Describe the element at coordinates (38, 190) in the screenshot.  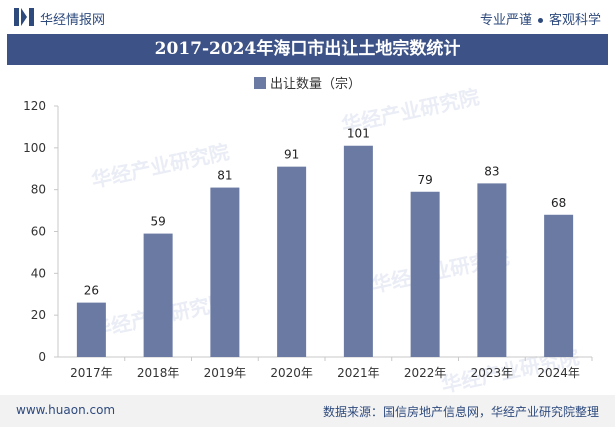
I see `y-tick-label: 80` at that location.